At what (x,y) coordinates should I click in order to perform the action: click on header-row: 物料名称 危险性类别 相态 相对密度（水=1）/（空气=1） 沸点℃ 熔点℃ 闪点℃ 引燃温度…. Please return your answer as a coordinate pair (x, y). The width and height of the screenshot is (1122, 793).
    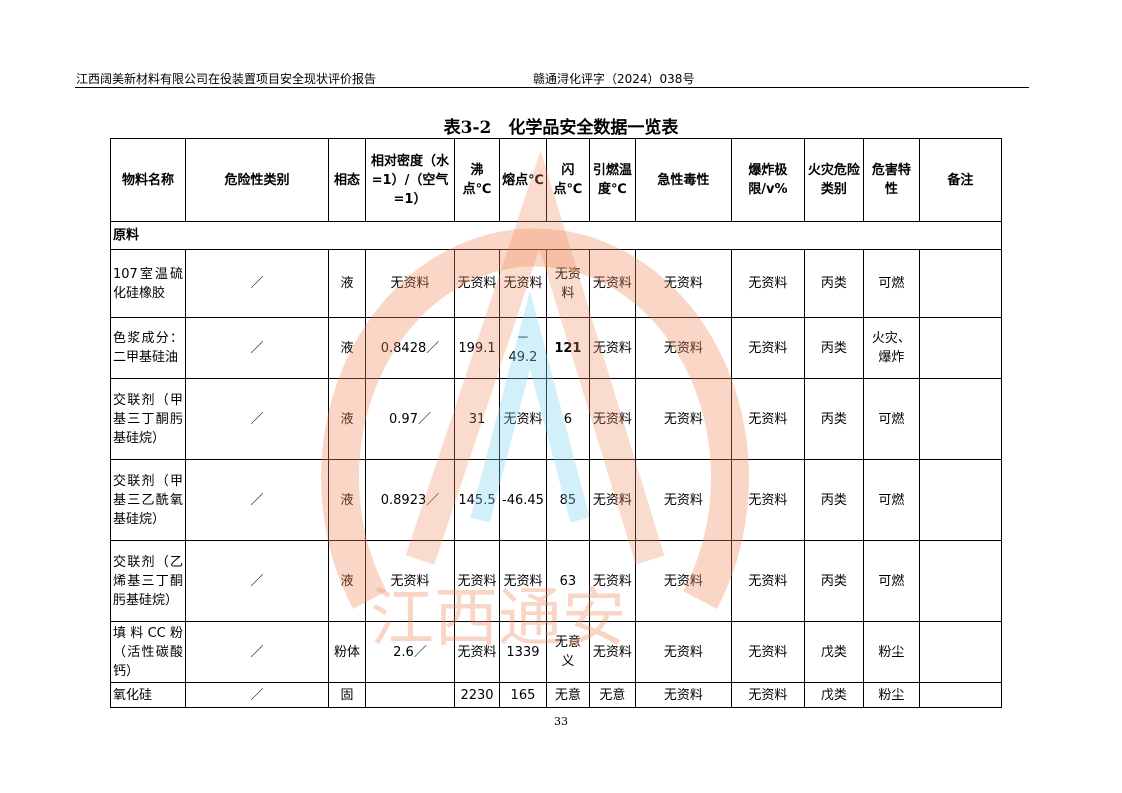
    Looking at the image, I should click on (556, 180).